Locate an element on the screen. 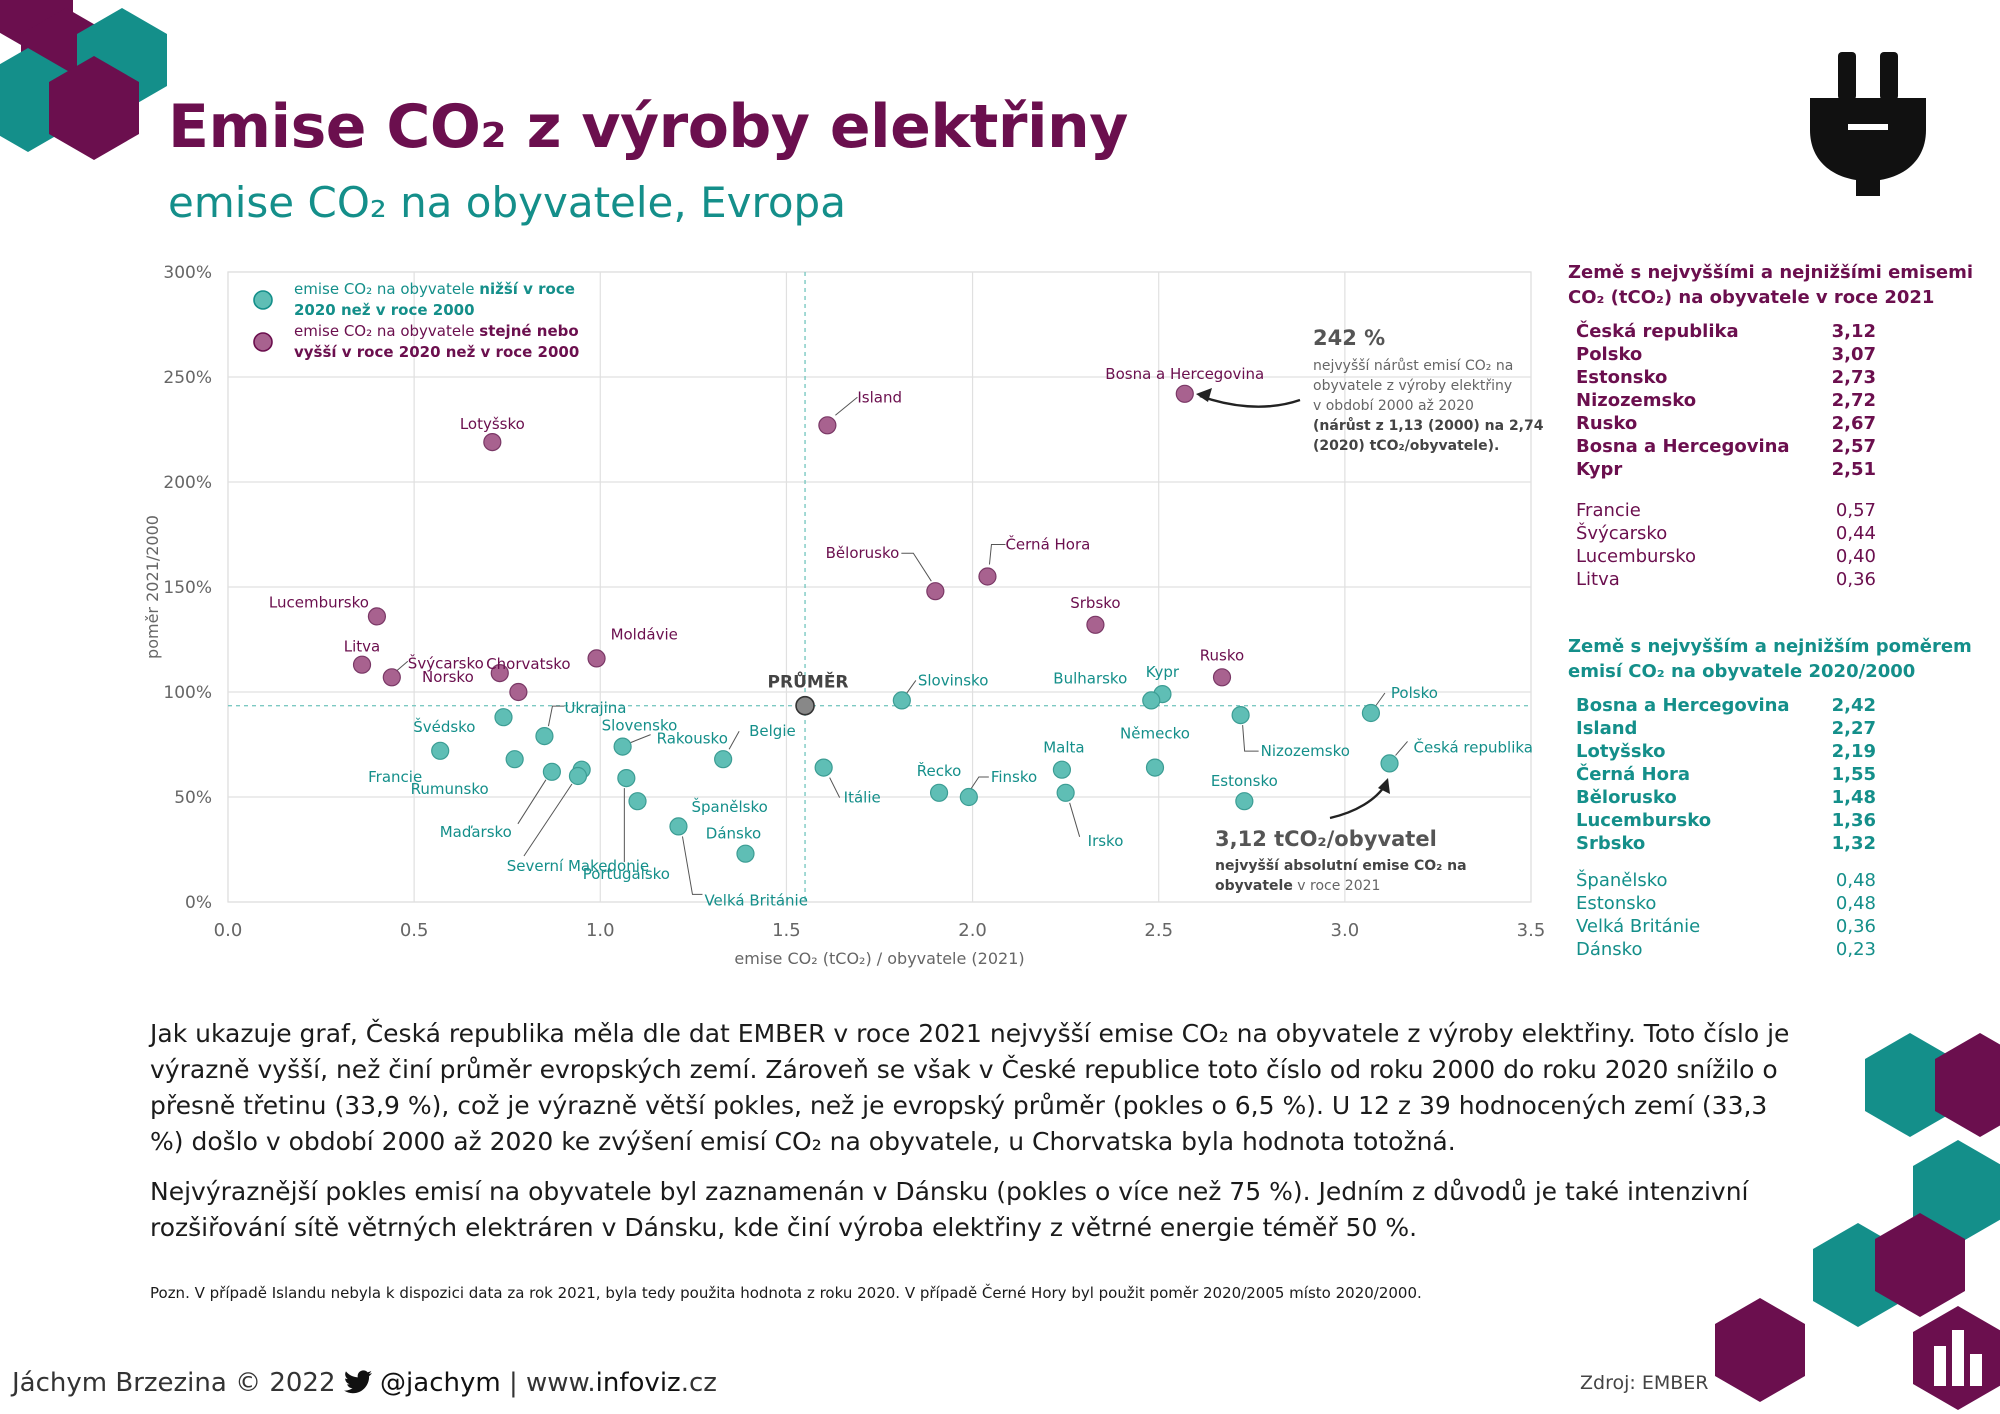  emissions-low-row: Švýcarsko 0,44 is located at coordinates (1726, 533).